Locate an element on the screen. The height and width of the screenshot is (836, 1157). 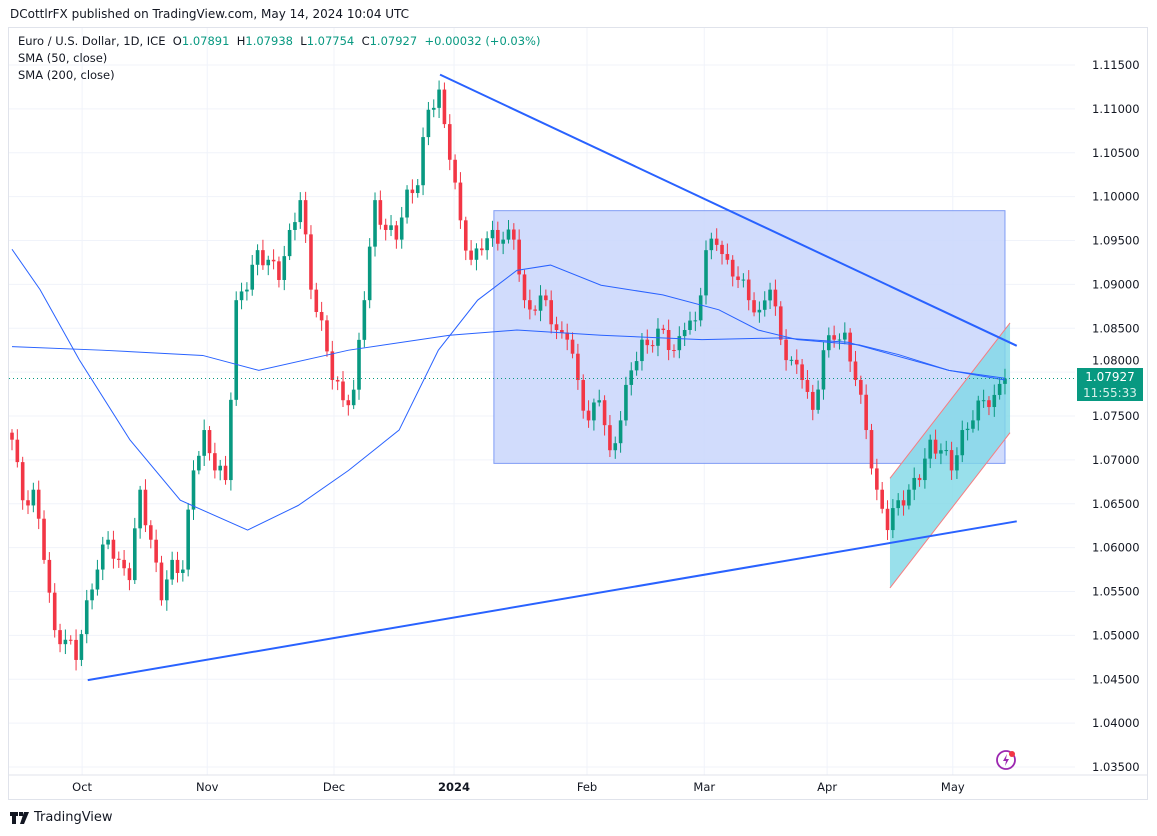
brand-label: TradingView is located at coordinates (73, 817).